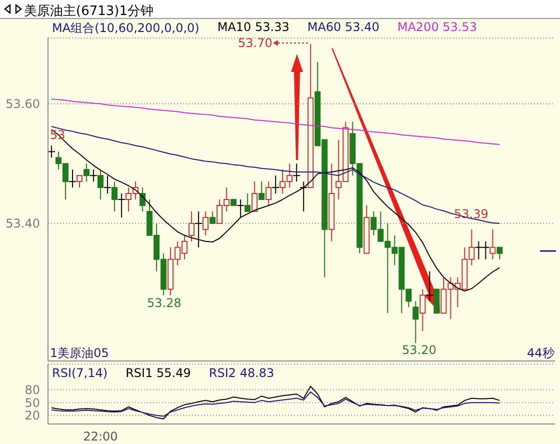  I want to click on text: MA200 53.53, so click(437, 28).